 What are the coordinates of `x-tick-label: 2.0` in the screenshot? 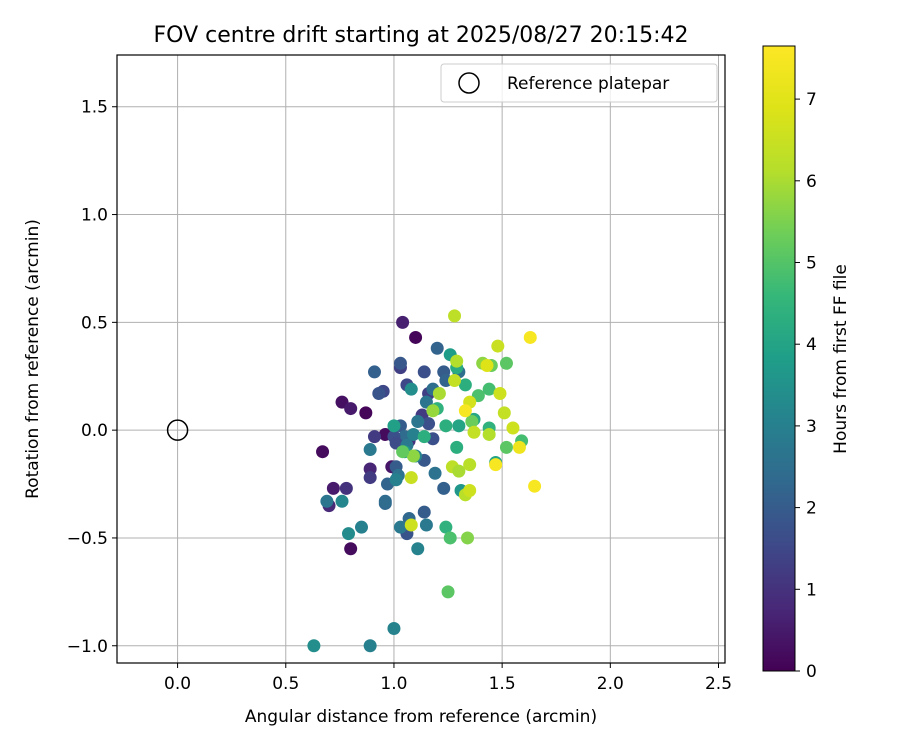 It's located at (610, 684).